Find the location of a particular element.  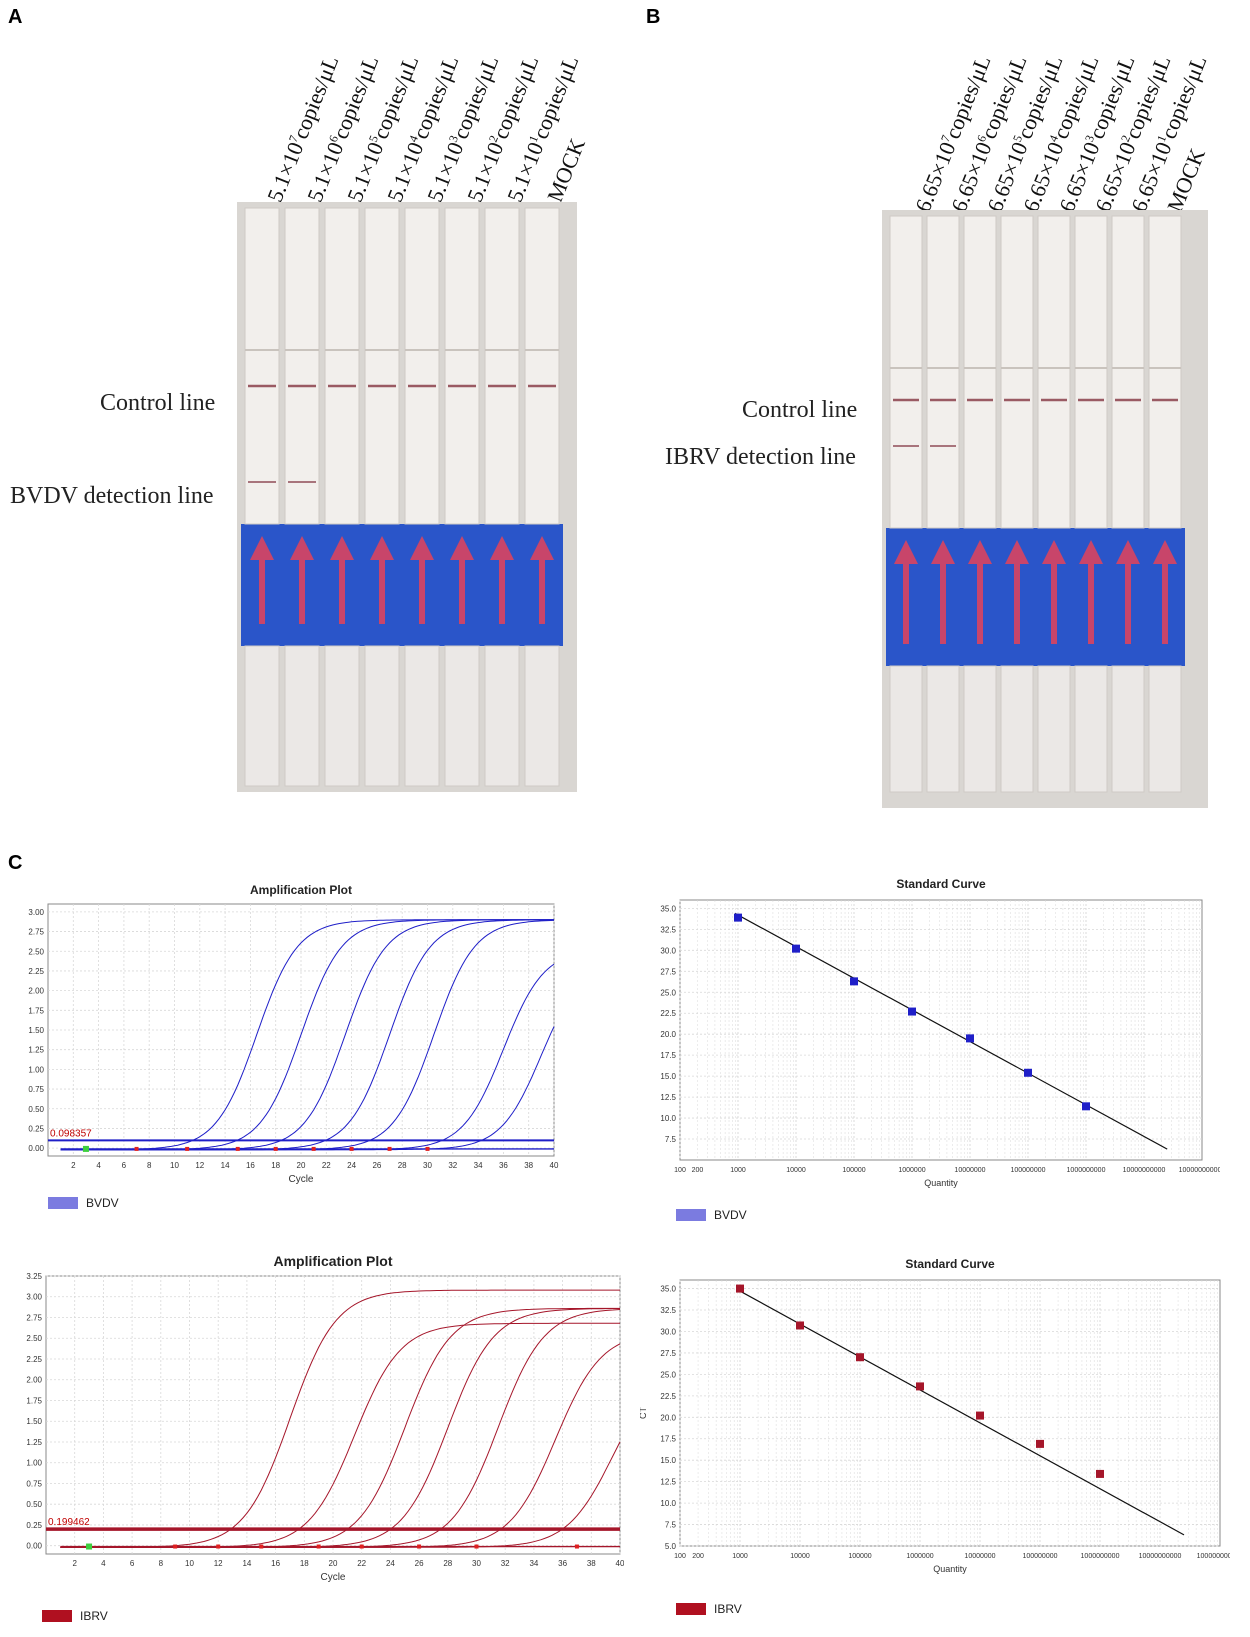

x-tick-label: 32 is located at coordinates (452, 1165).